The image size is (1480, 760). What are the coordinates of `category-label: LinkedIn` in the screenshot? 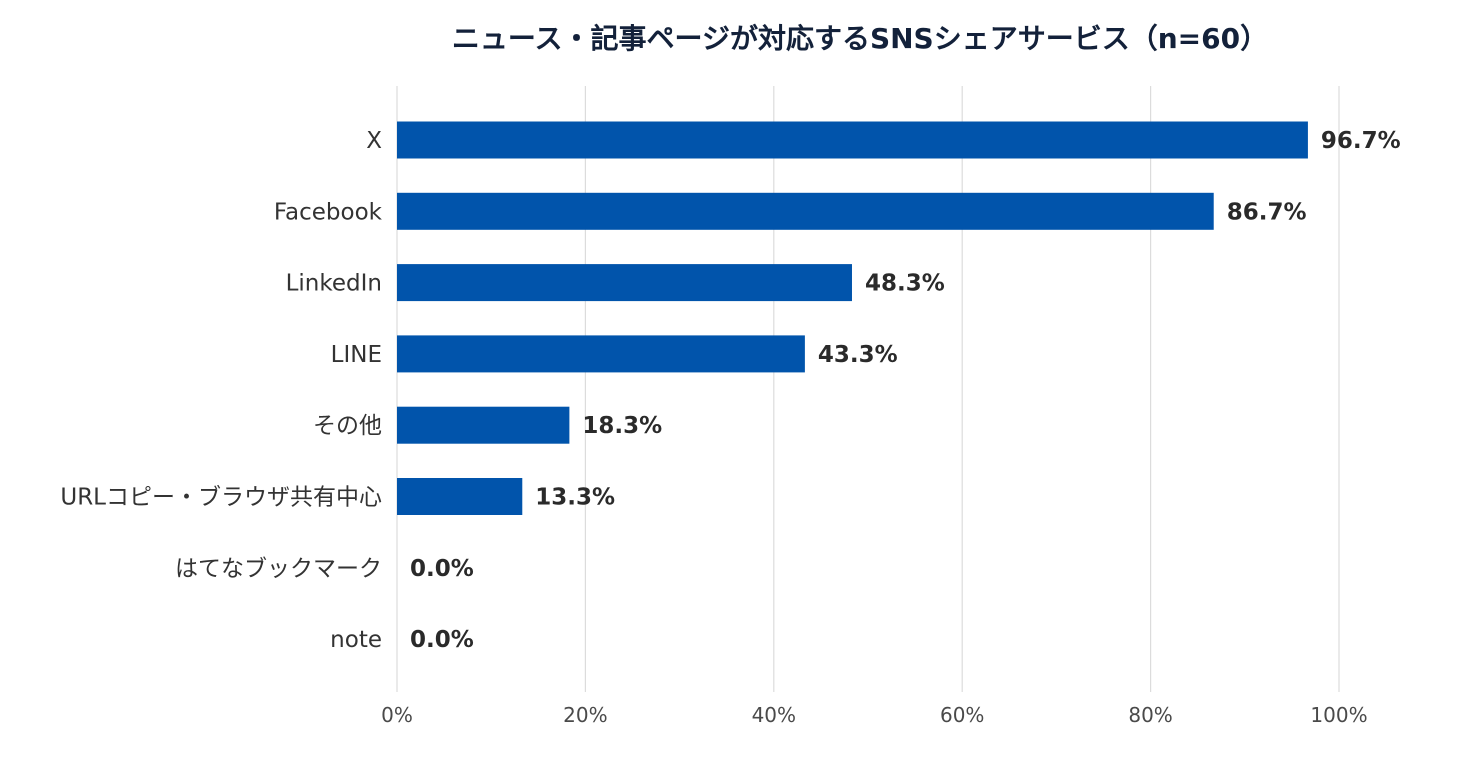 It's located at (334, 284).